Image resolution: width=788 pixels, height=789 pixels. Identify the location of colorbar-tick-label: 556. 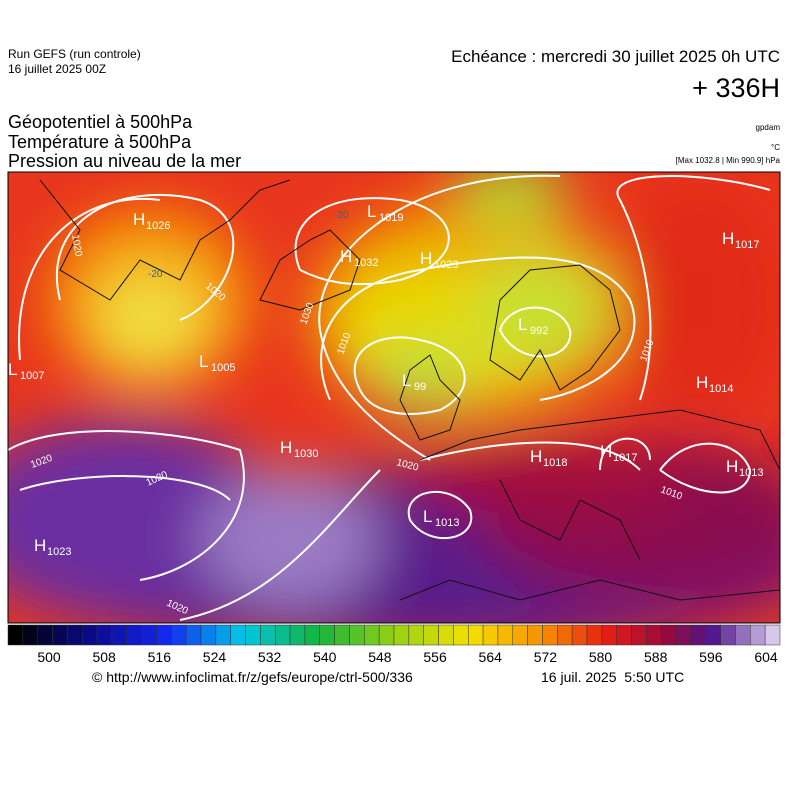
(435, 657).